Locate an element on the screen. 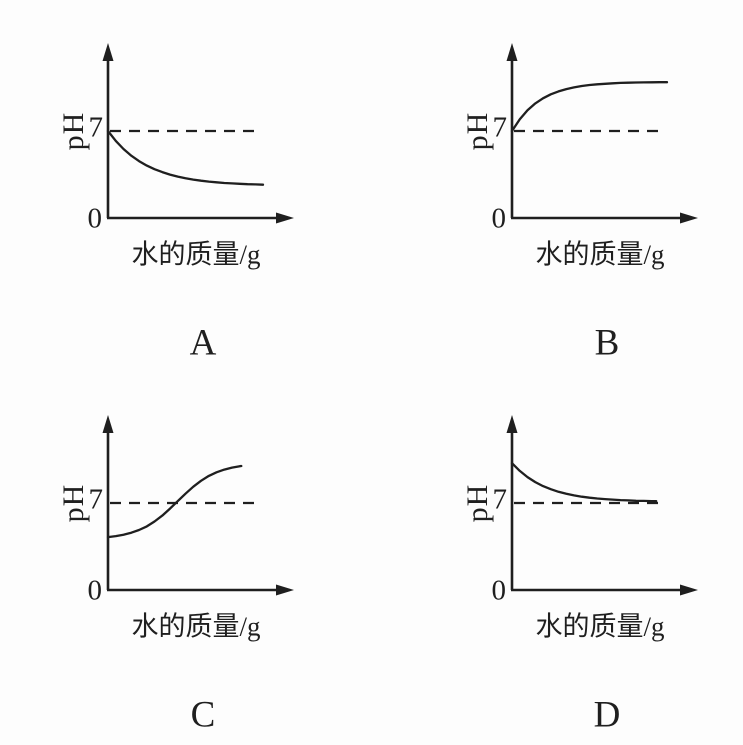  plot-svg-d is located at coordinates (602, 505).